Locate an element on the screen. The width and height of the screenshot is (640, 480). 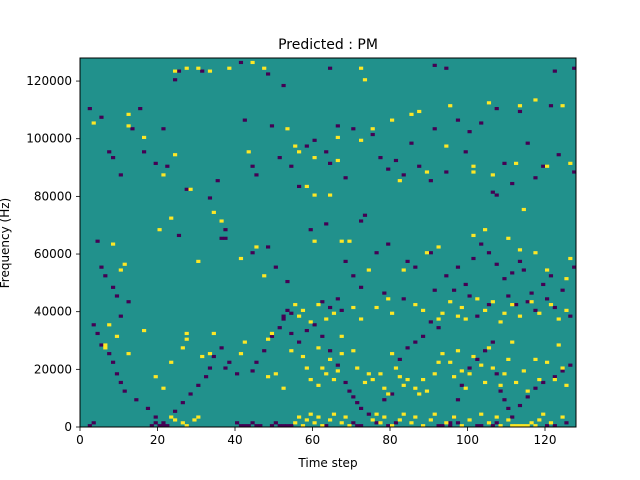
chart-title: Predicted : PM is located at coordinates (328, 45).